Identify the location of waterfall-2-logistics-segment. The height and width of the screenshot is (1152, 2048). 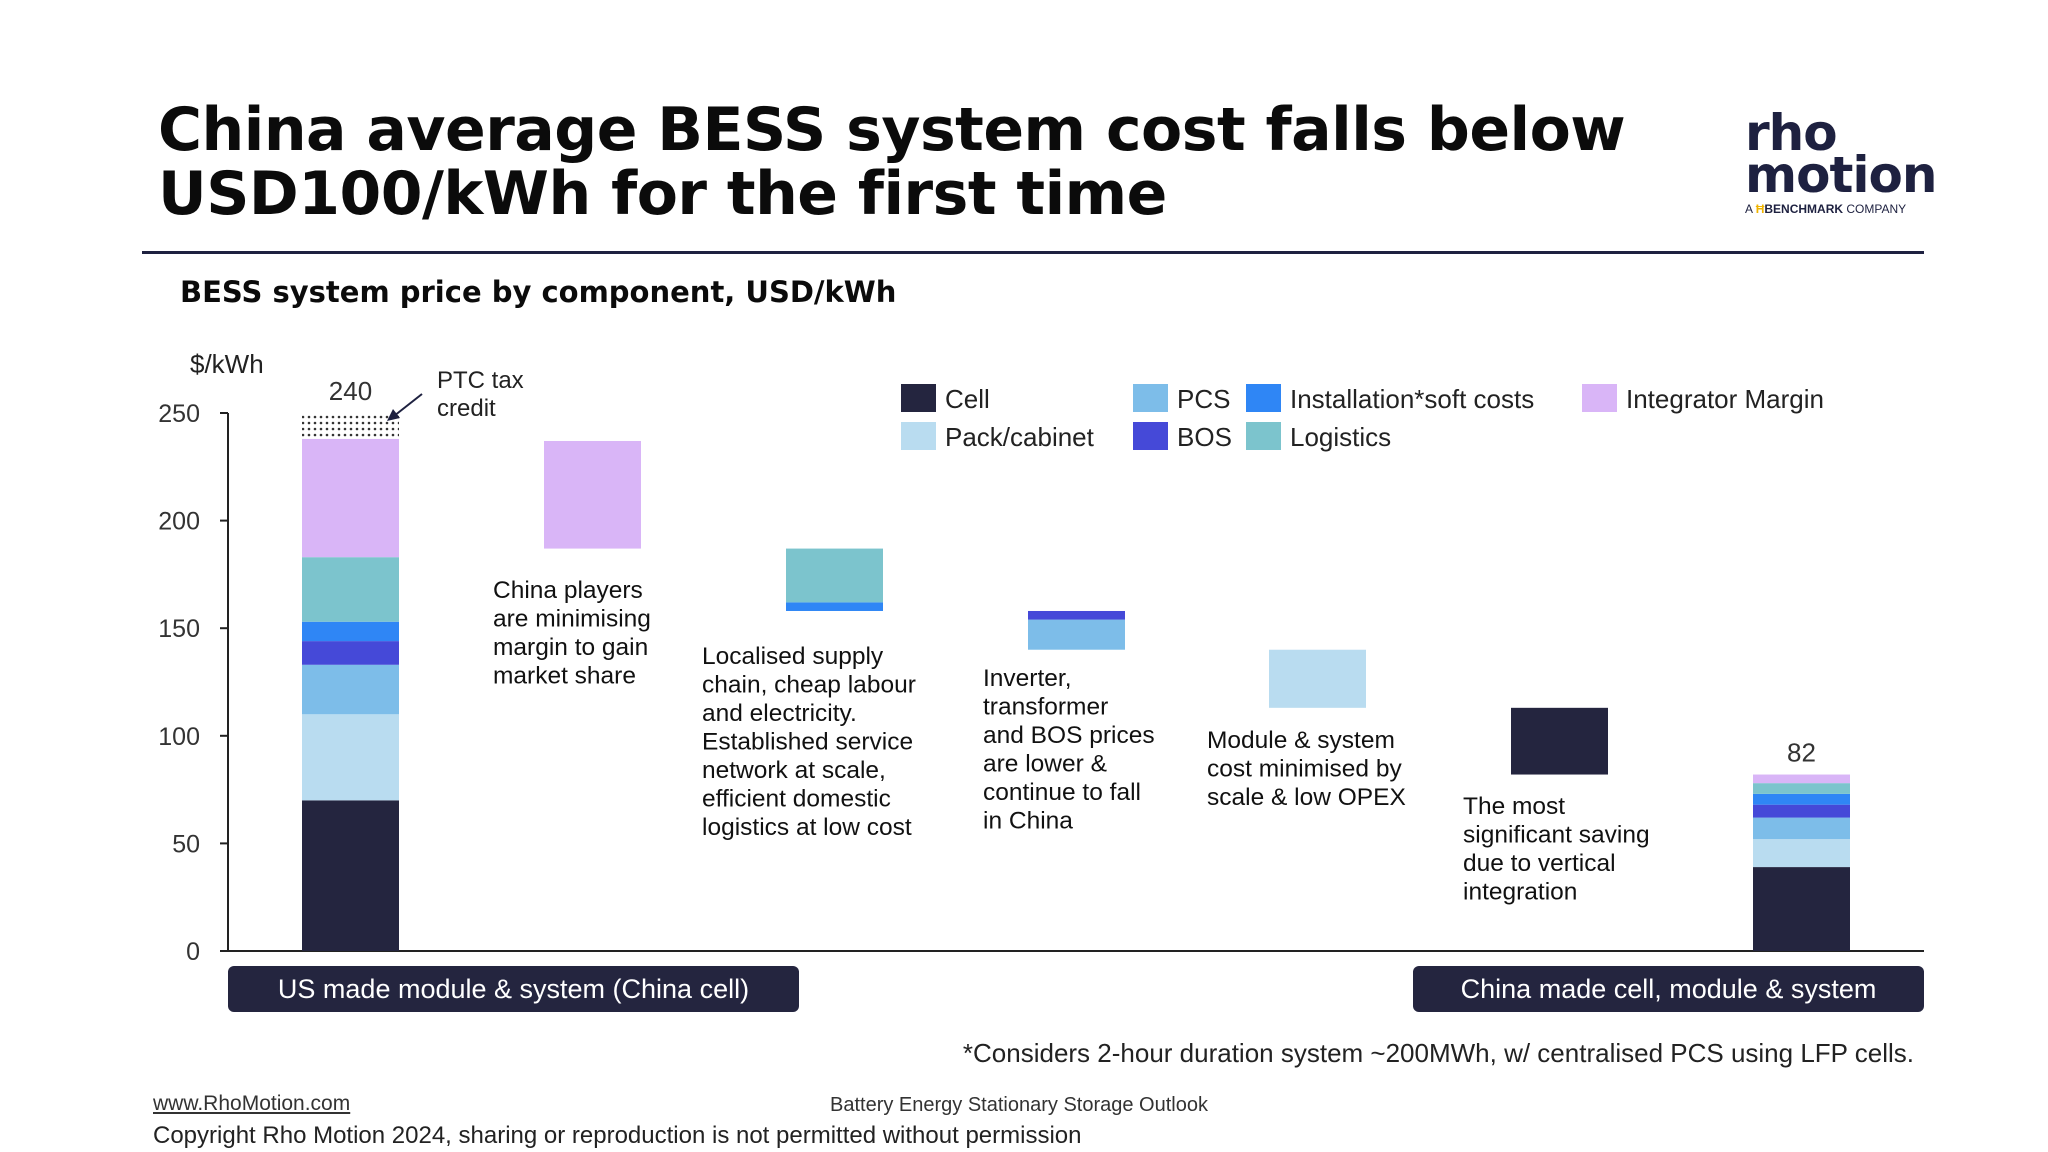
(834, 575).